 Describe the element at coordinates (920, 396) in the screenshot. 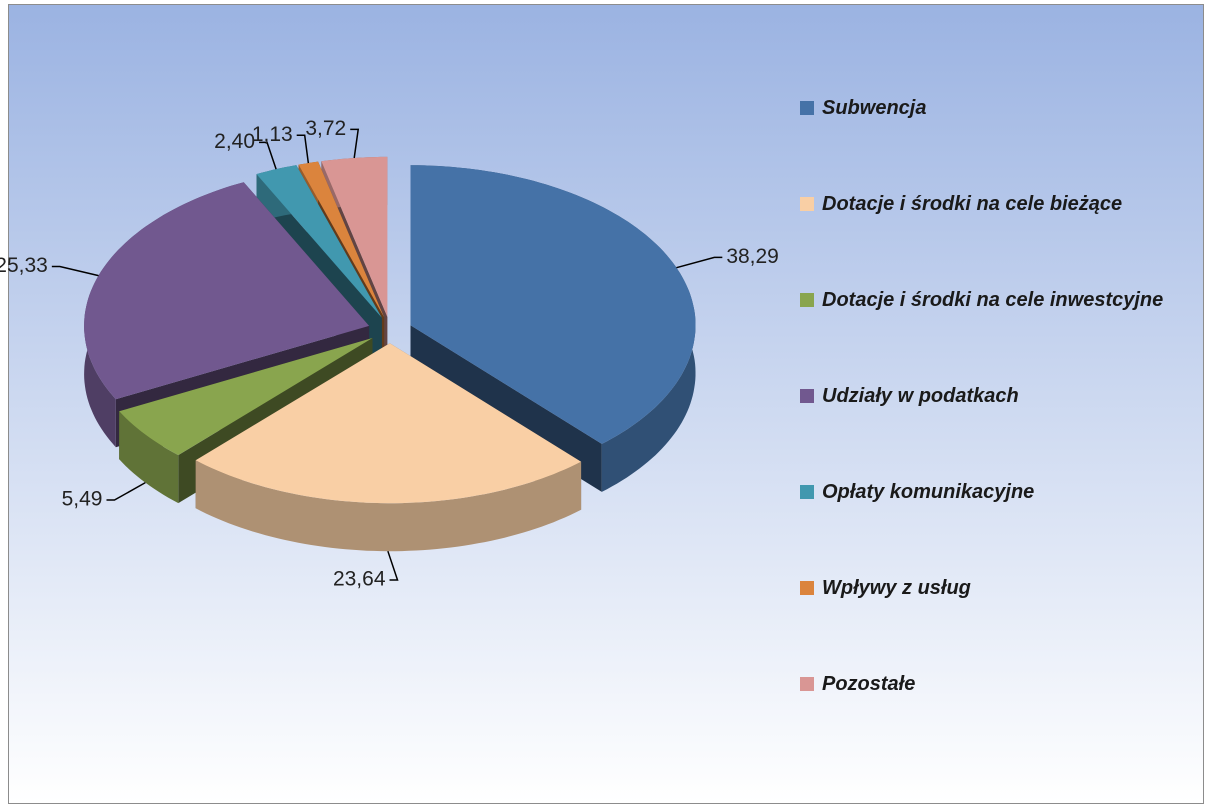

I see `legend-label: Udziały w podatkach` at that location.